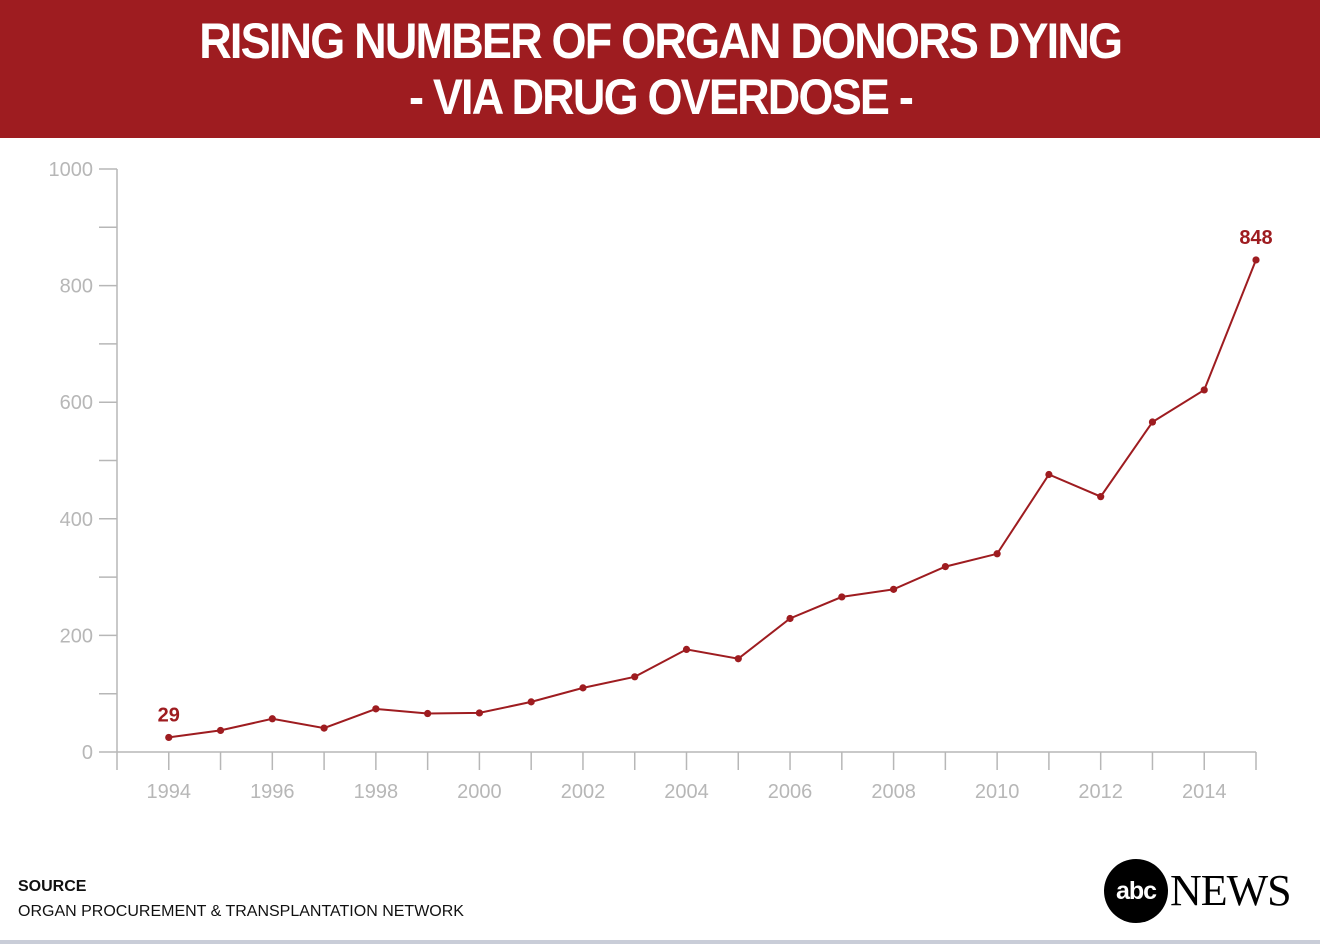 The height and width of the screenshot is (944, 1320). What do you see at coordinates (686, 792) in the screenshot?
I see `x-tick-label: 2004` at bounding box center [686, 792].